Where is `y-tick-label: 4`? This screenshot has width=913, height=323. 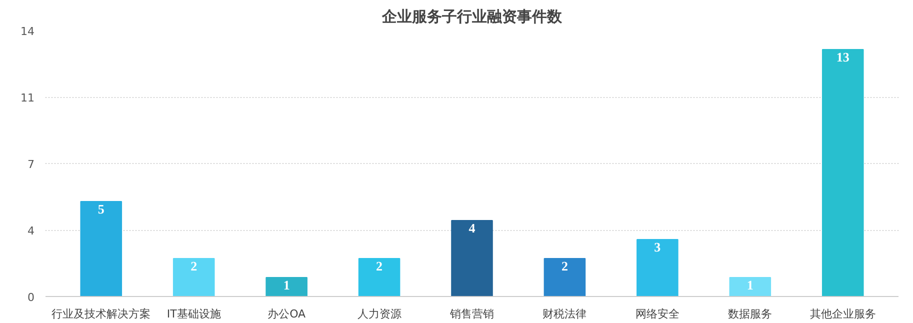
y-tick-label: 4 is located at coordinates (31, 231).